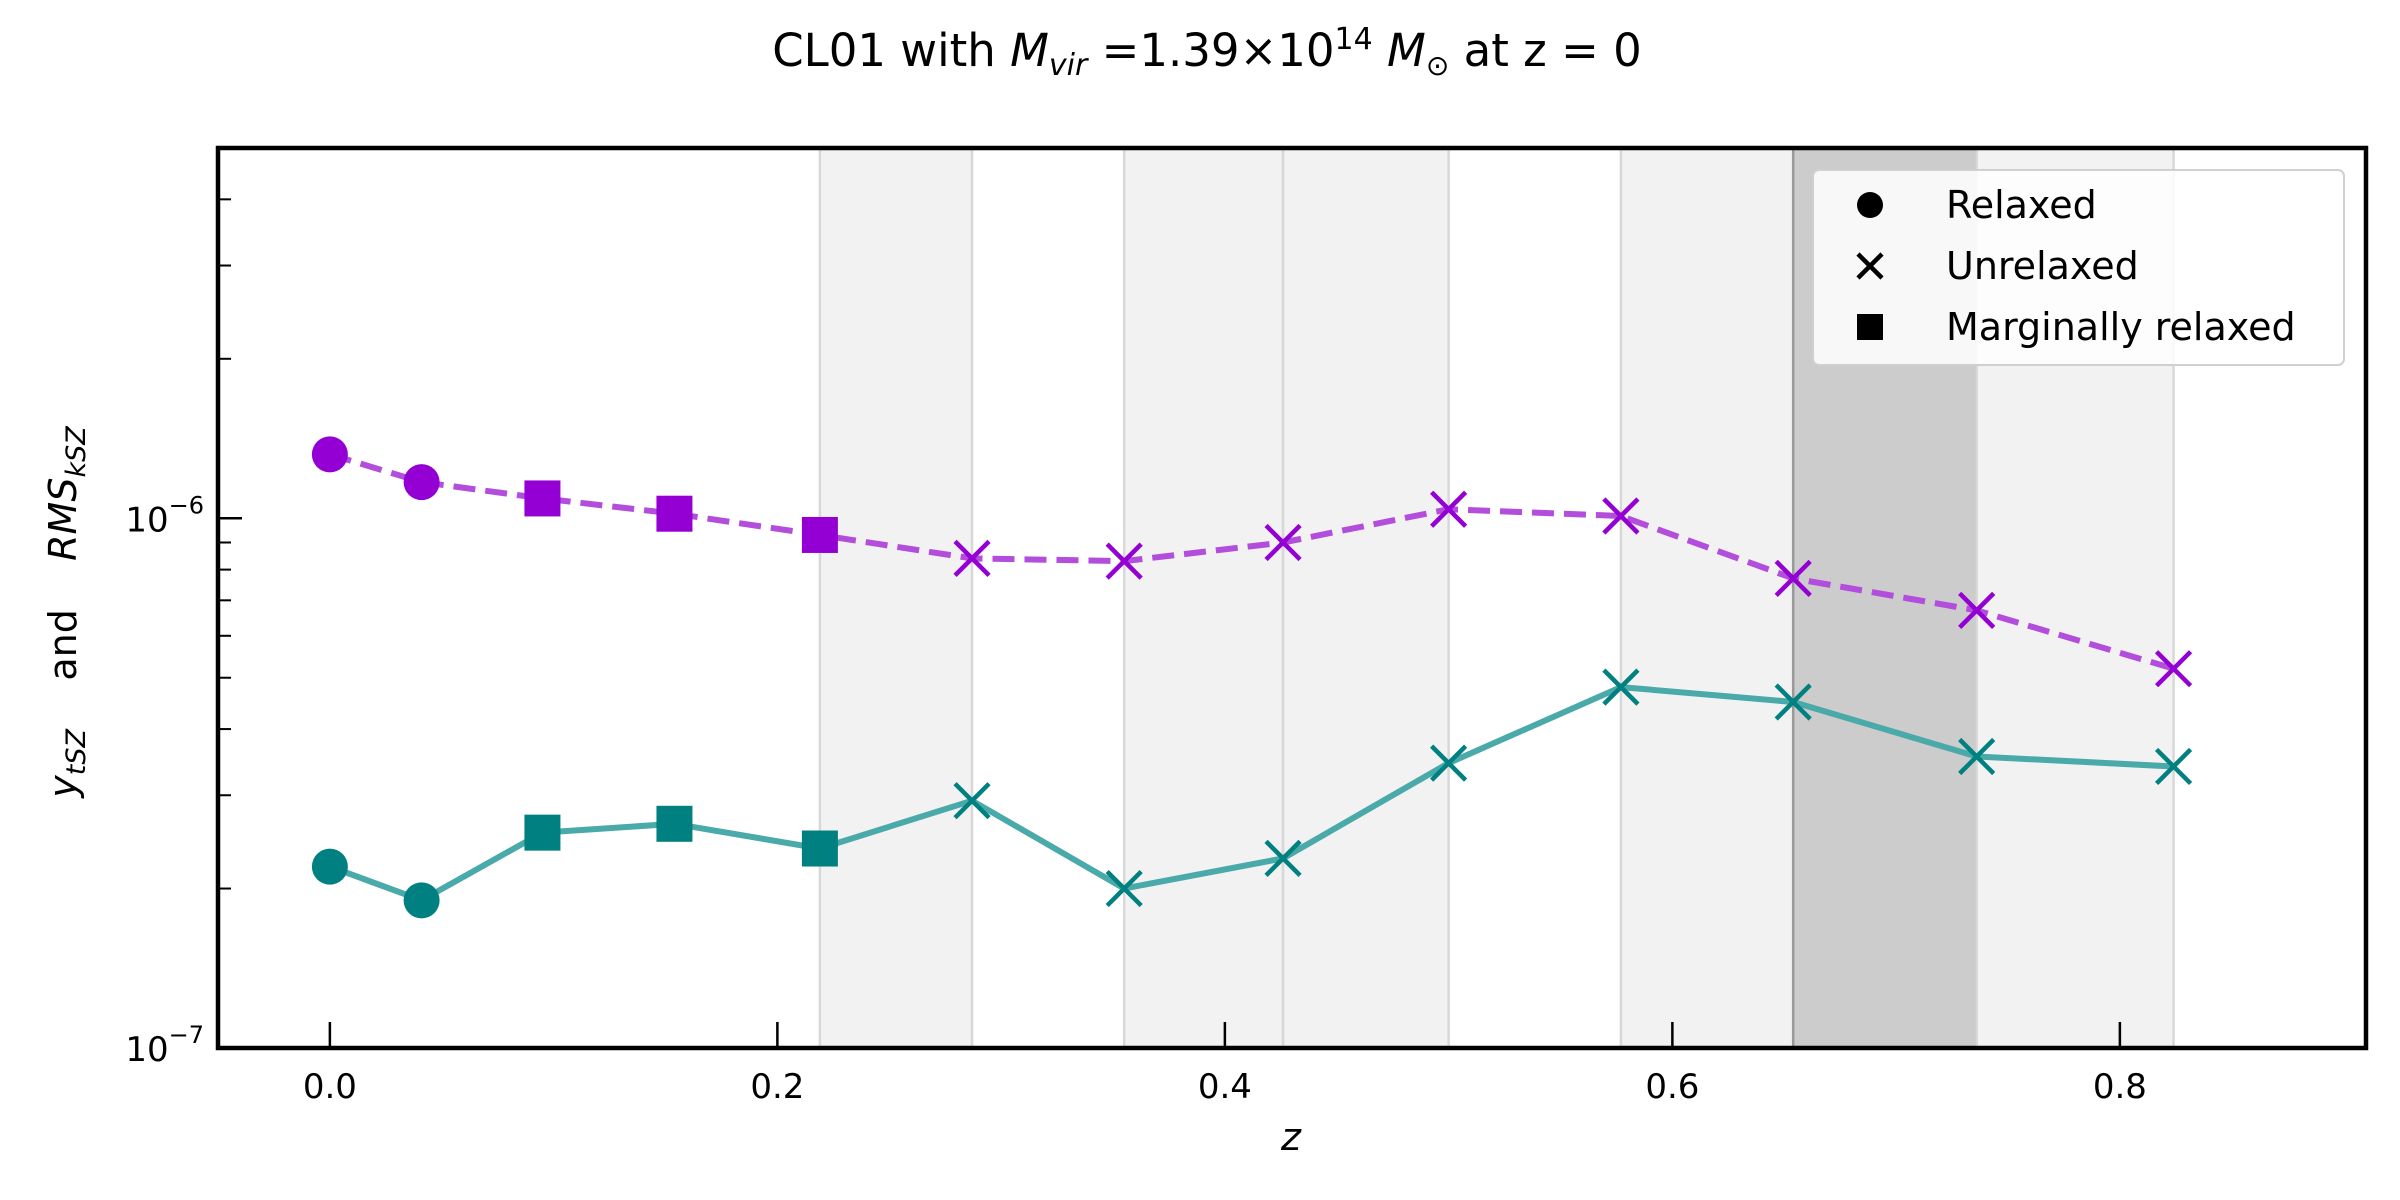  Describe the element at coordinates (2120, 1087) in the screenshot. I see `x-tick-label: 0.8` at that location.